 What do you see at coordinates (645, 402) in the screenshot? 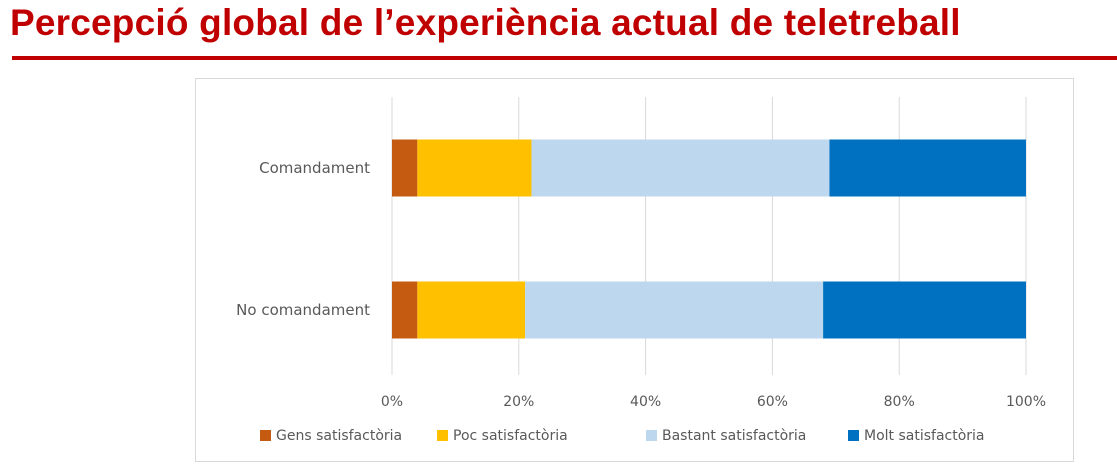
I see `x-tick-label: 40%` at bounding box center [645, 402].